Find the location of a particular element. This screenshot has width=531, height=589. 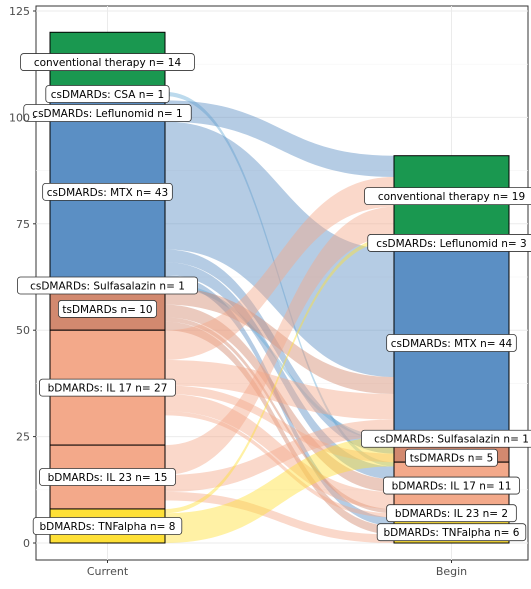

flow-csdmards-mtx-to-conventional-therapy is located at coordinates (279, 138).